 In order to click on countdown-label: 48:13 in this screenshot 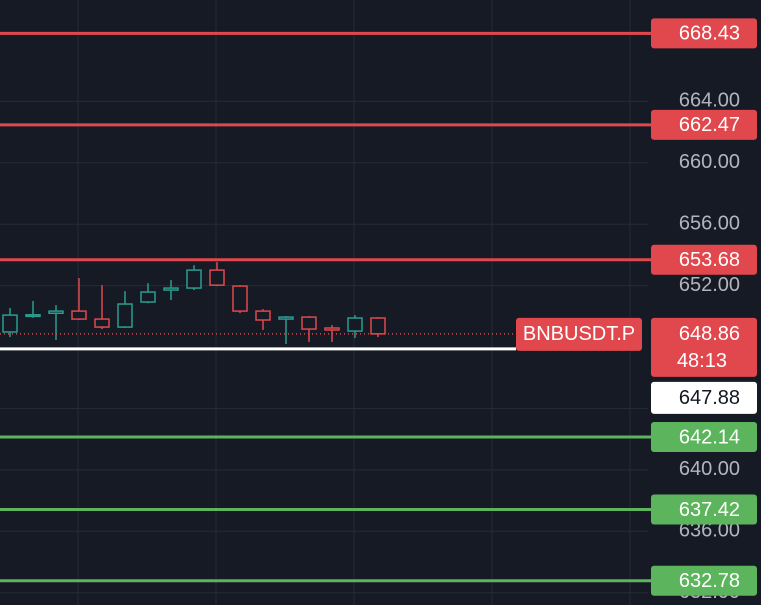, I will do `click(702, 361)`.